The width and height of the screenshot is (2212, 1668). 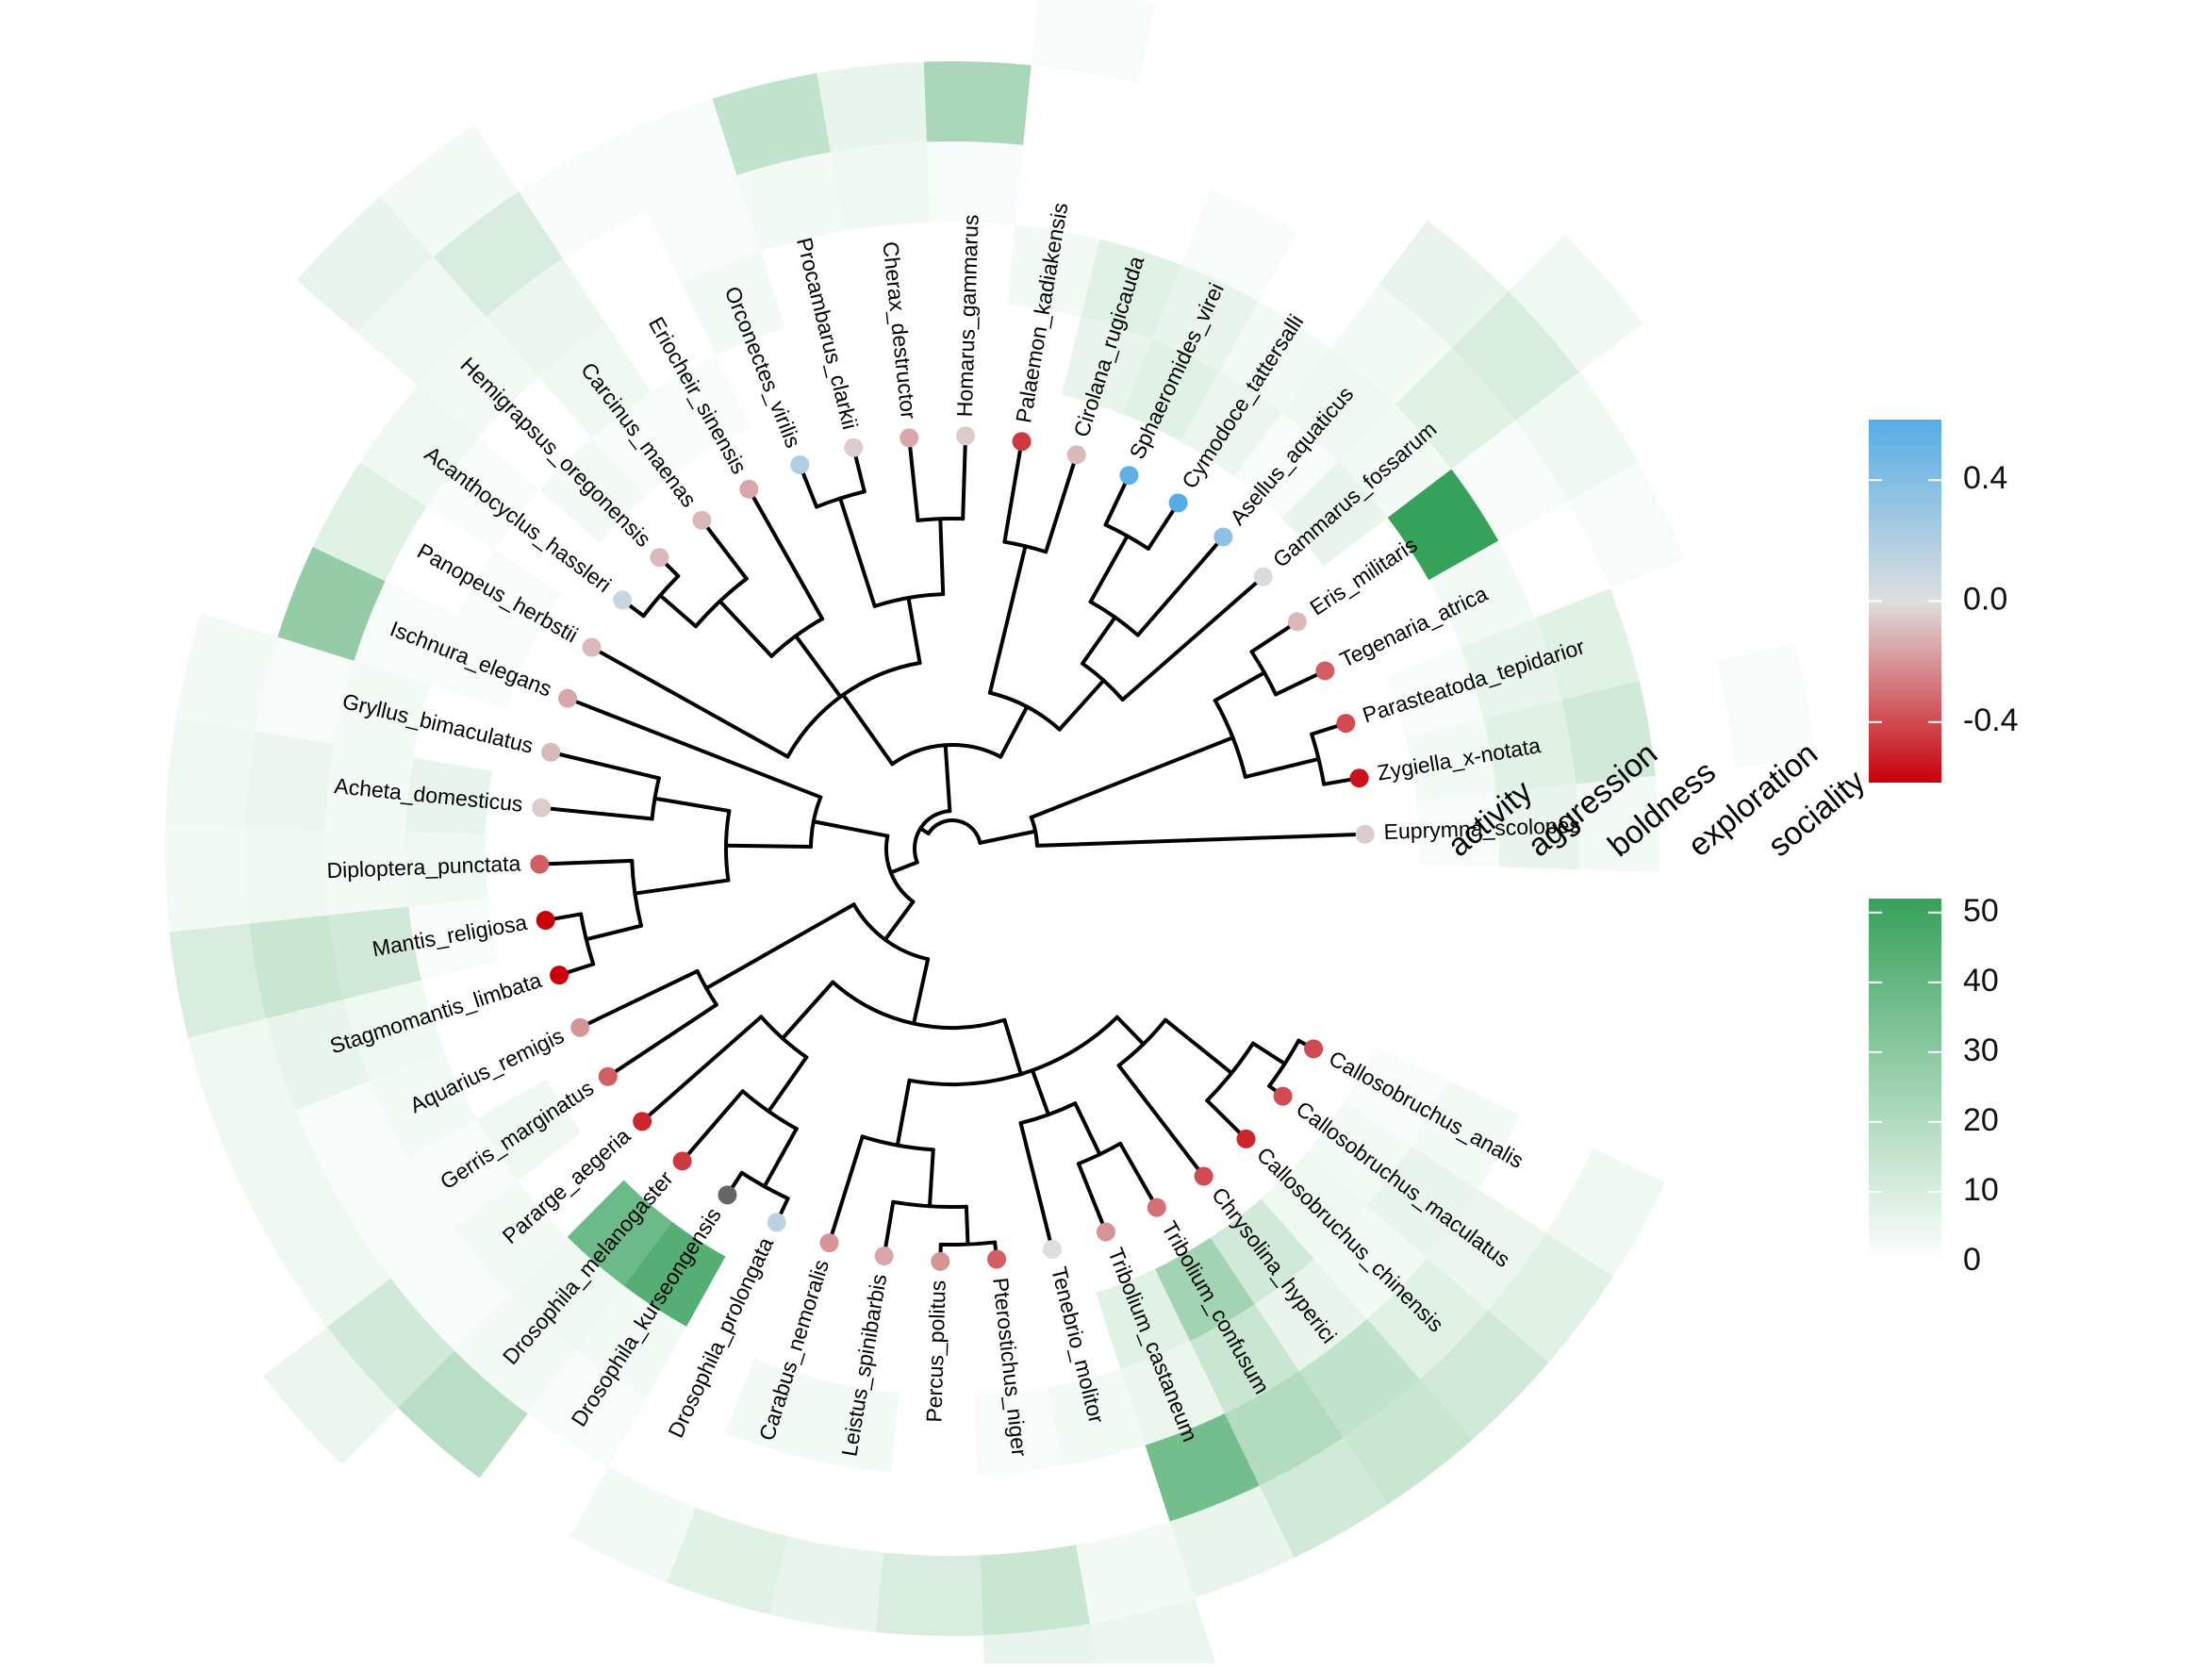 What do you see at coordinates (827, 333) in the screenshot?
I see `tip-label: Procambarus_clarkii` at bounding box center [827, 333].